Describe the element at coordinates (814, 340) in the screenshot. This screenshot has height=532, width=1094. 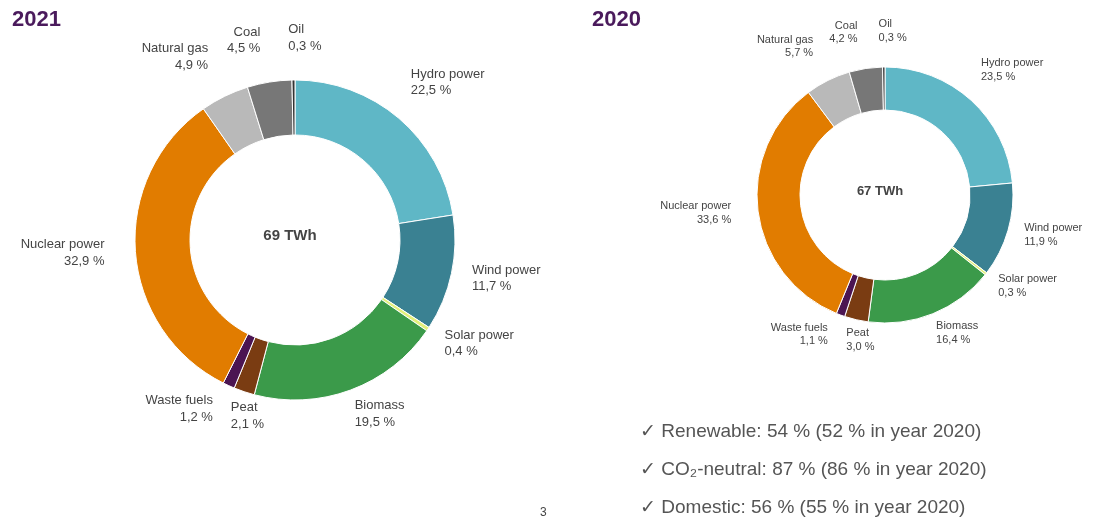
I see `data-label: 1,1 %` at that location.